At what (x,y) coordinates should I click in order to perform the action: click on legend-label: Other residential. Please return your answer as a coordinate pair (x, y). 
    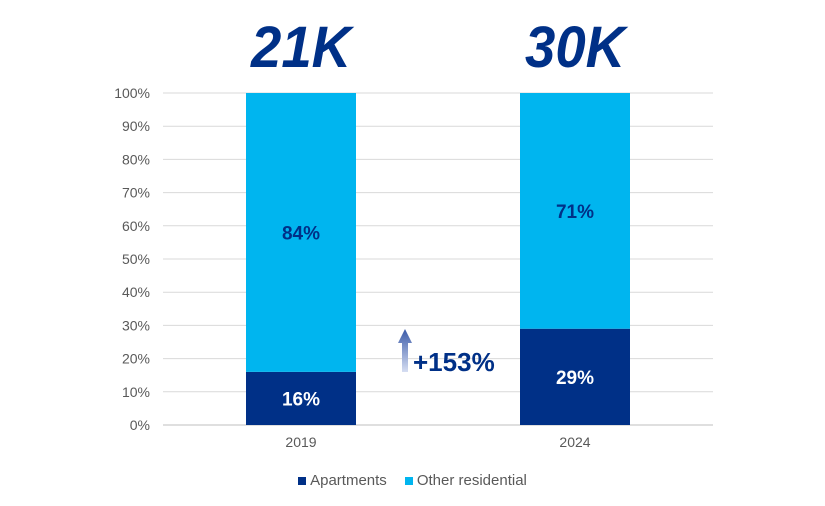
    Looking at the image, I should click on (471, 480).